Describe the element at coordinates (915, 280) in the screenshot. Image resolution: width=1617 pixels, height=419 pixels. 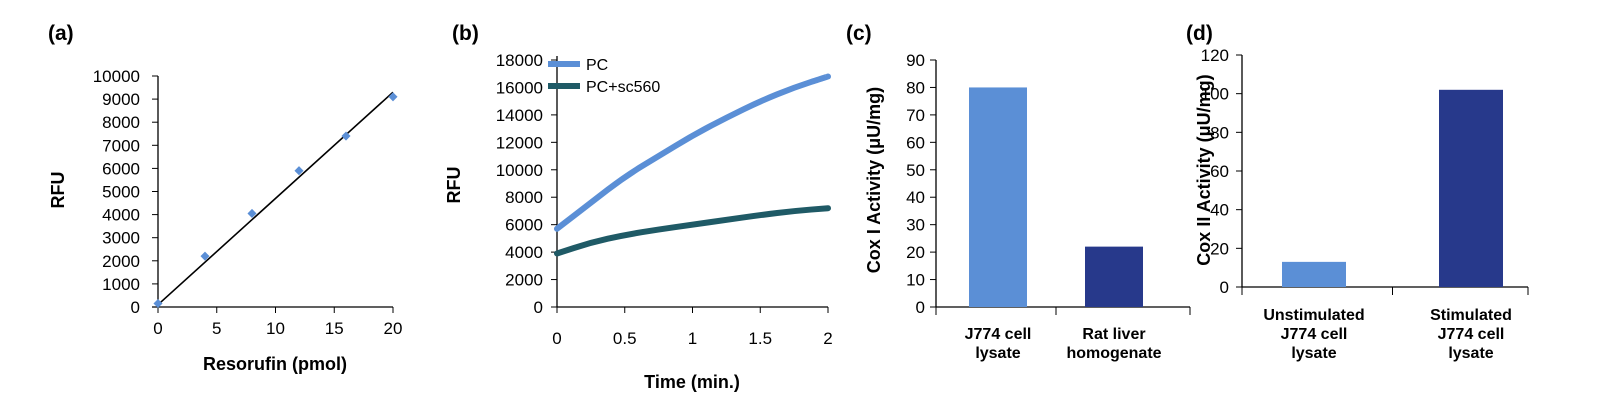
I see `y-tick-label: 10` at that location.